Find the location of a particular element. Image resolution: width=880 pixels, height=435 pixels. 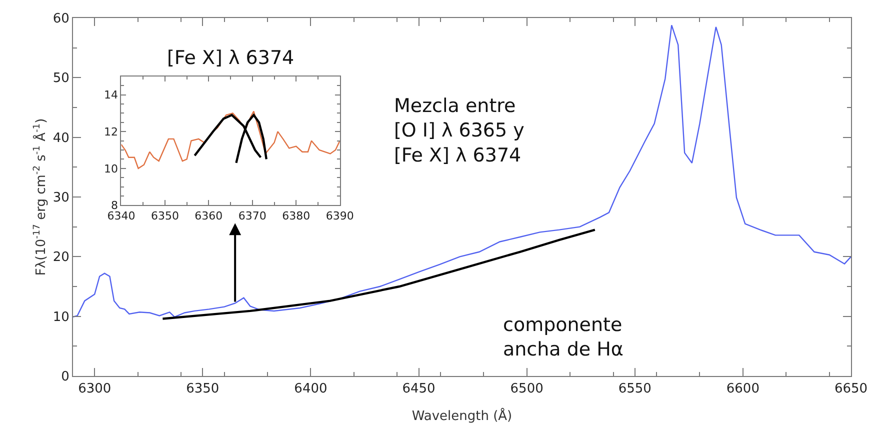

x-tick-label: 6360 is located at coordinates (208, 215).